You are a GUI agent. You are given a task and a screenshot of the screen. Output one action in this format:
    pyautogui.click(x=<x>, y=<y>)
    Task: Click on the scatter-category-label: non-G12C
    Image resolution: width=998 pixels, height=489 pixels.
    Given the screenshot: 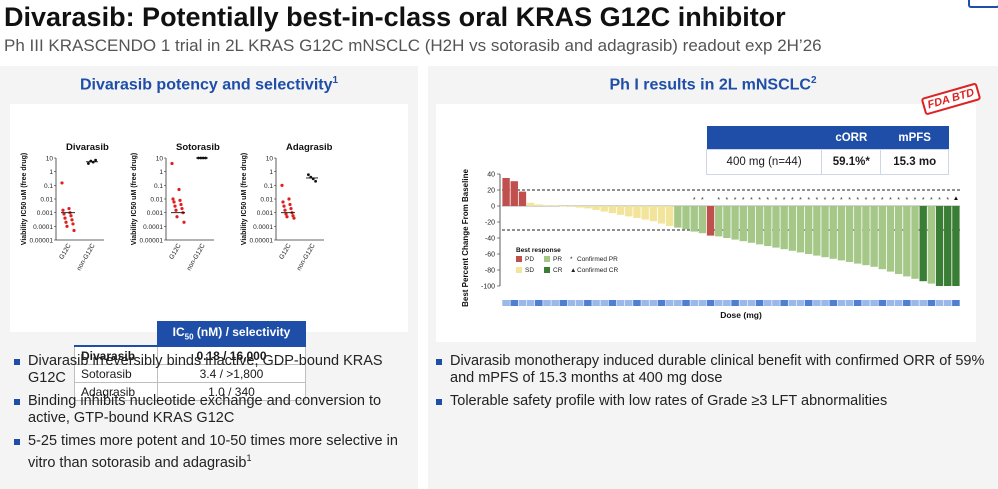 What is the action you would take?
    pyautogui.click(x=196, y=257)
    